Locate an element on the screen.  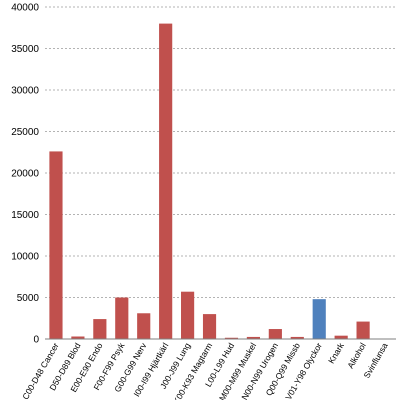
x-category-label: Alkohol is located at coordinates (356, 355).